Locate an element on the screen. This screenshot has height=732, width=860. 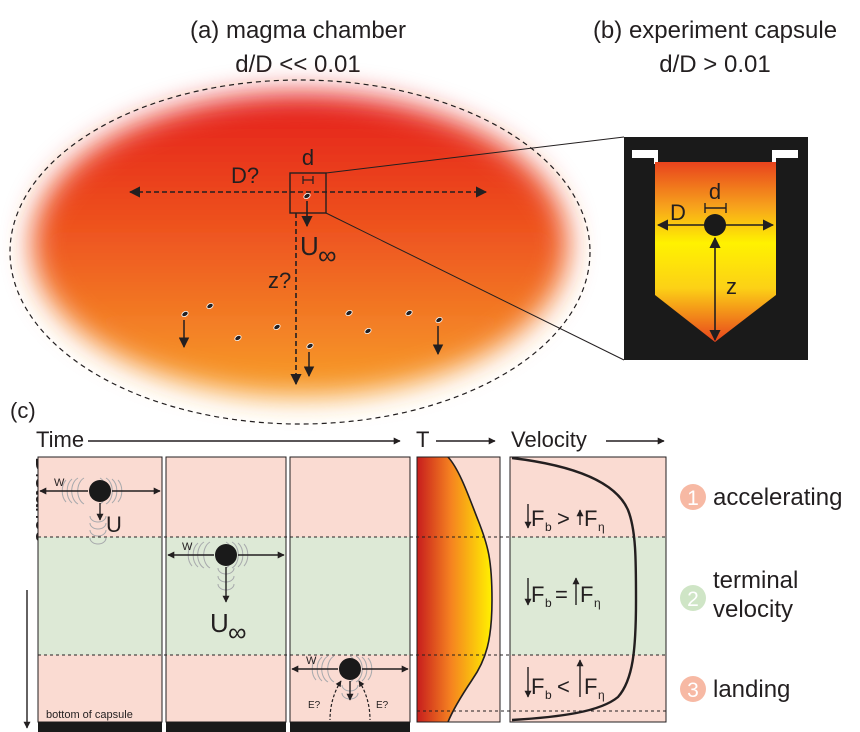
e-left-label: E? is located at coordinates (314, 705).